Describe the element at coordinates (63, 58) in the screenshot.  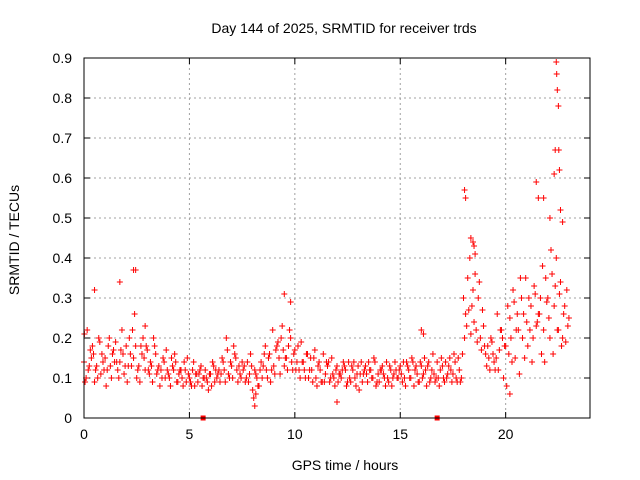
I see `y-tick-label: 0.9` at that location.